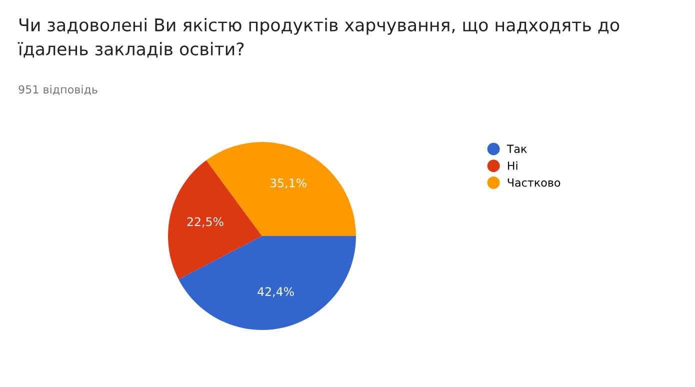 The height and width of the screenshot is (387, 695). I want to click on data-label: 42,4%, so click(276, 292).